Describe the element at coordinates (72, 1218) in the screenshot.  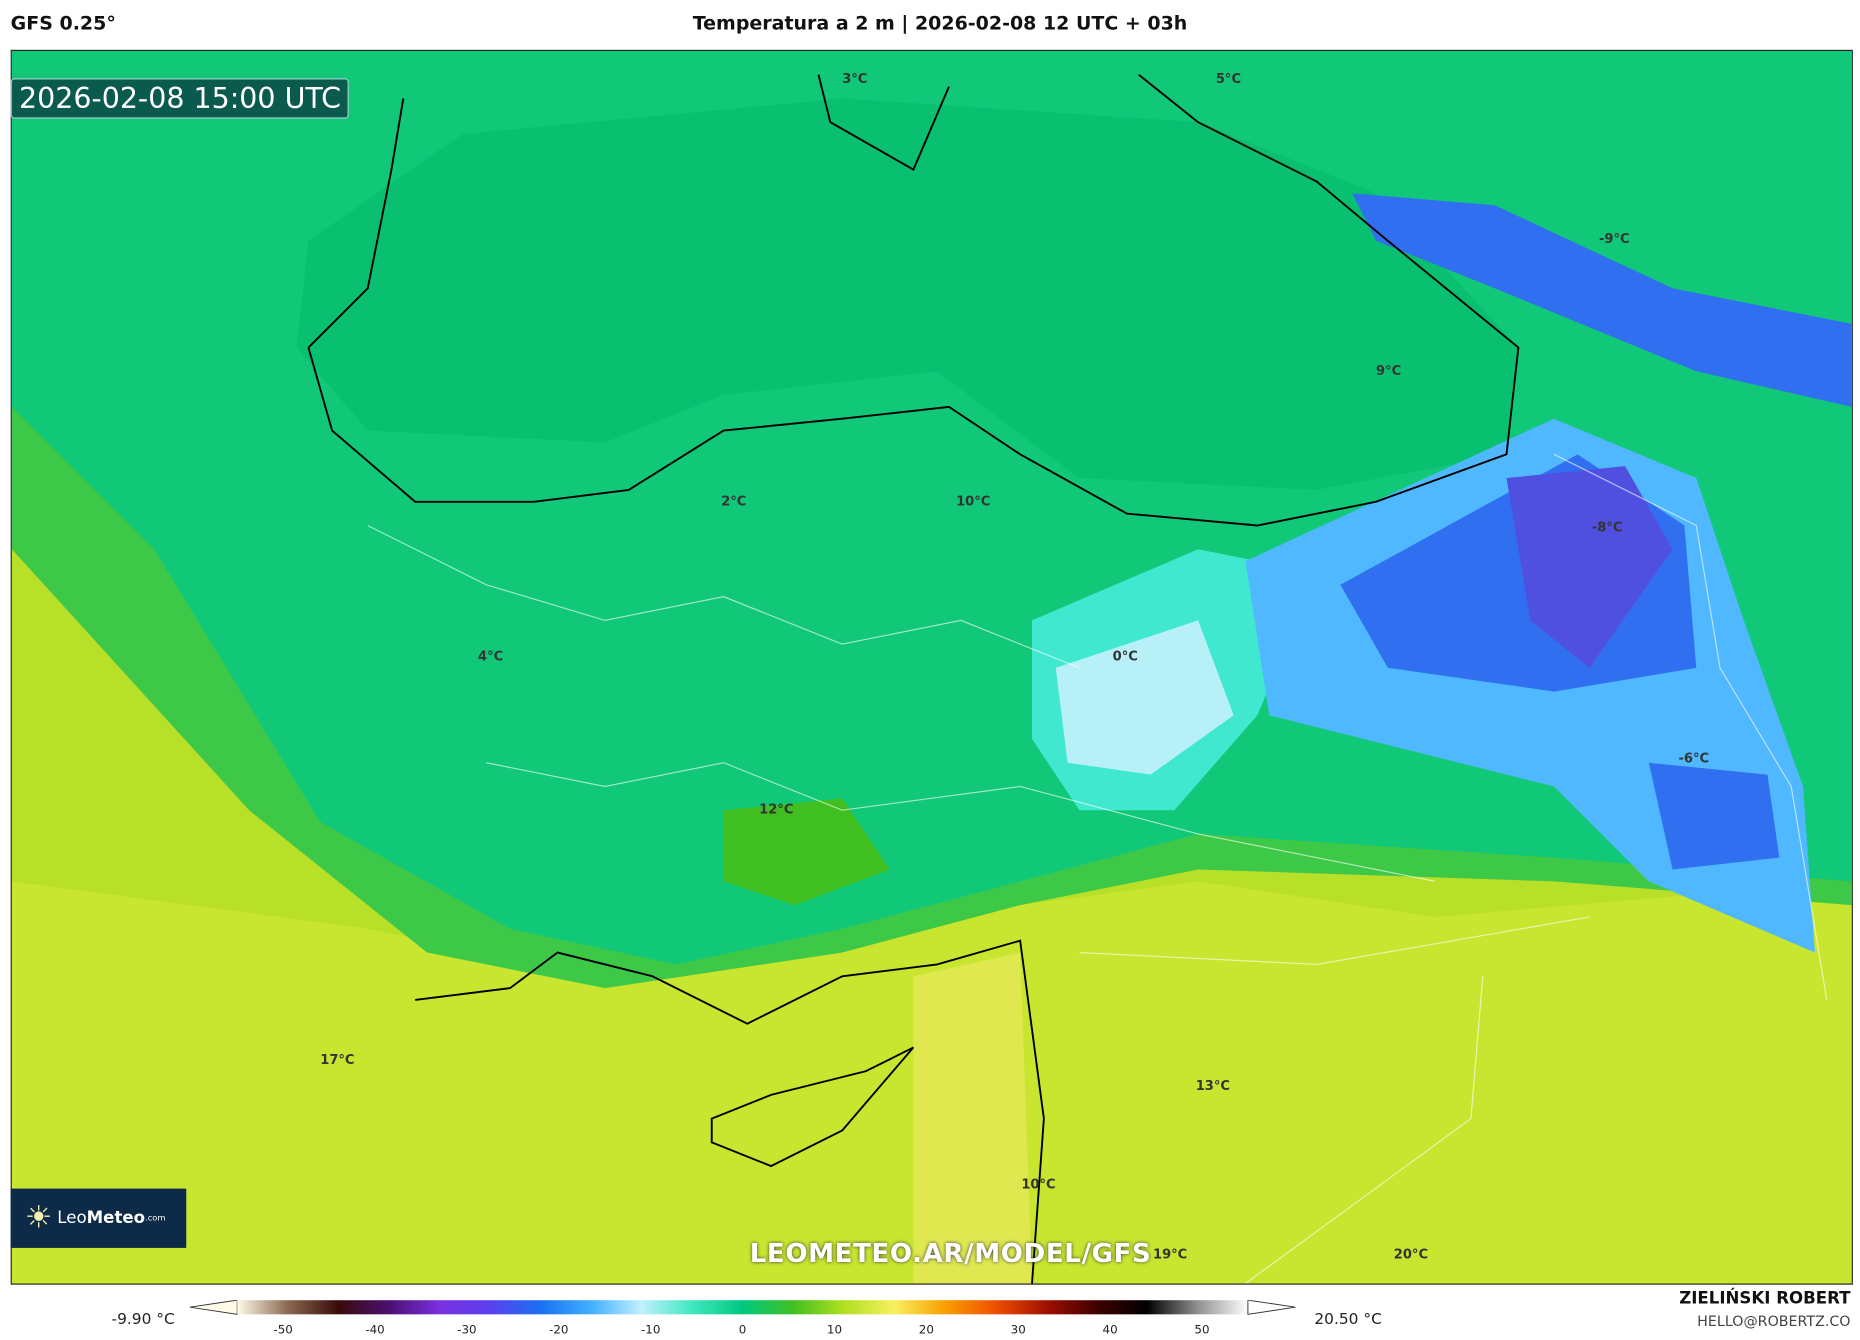
I see `logo-text-light: Leo` at that location.